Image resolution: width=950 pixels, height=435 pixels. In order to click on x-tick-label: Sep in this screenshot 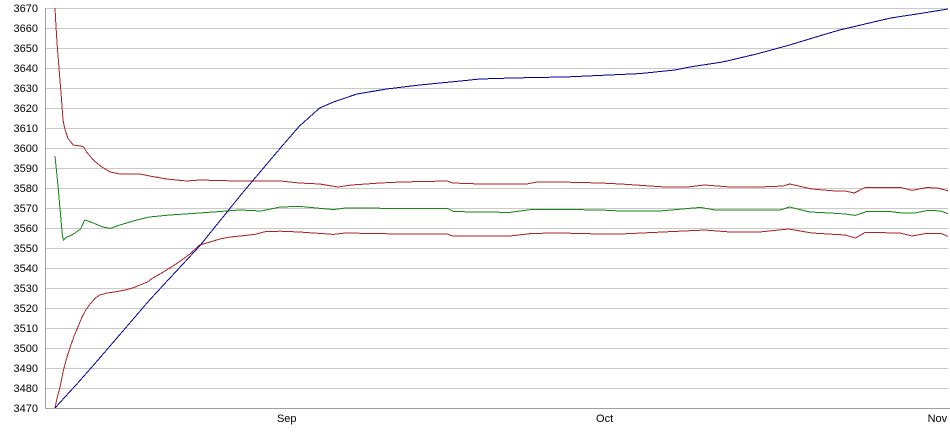, I will do `click(286, 419)`.